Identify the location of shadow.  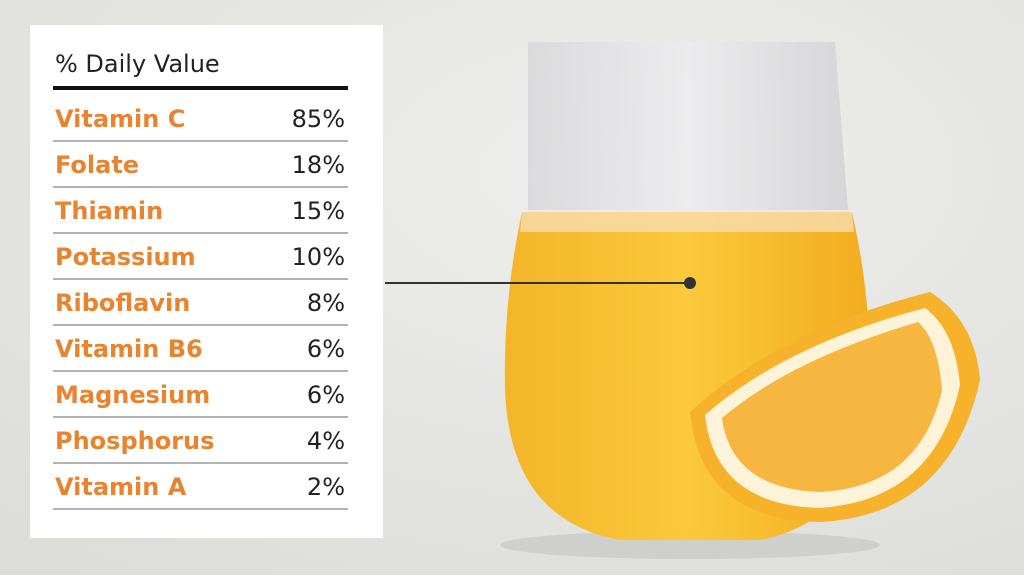
(690, 545).